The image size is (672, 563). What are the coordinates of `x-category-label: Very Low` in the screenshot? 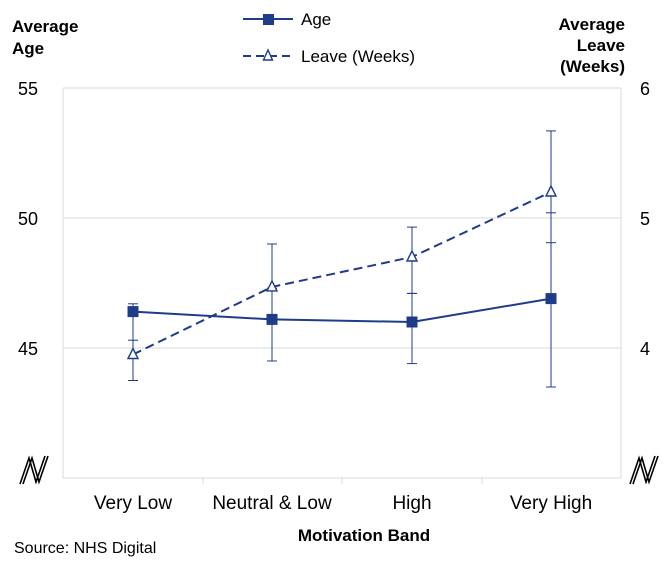 It's located at (133, 503).